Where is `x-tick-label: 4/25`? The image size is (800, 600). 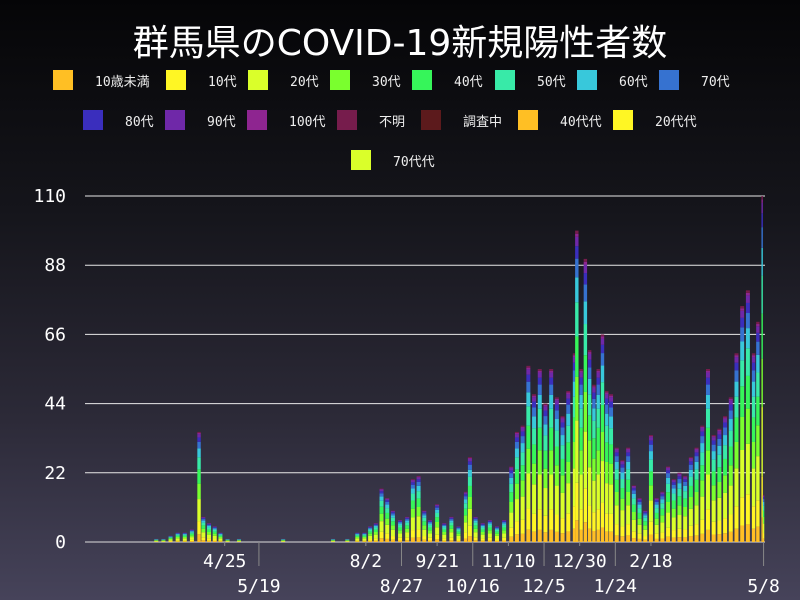
x-tick-label: 4/25 is located at coordinates (224, 561).